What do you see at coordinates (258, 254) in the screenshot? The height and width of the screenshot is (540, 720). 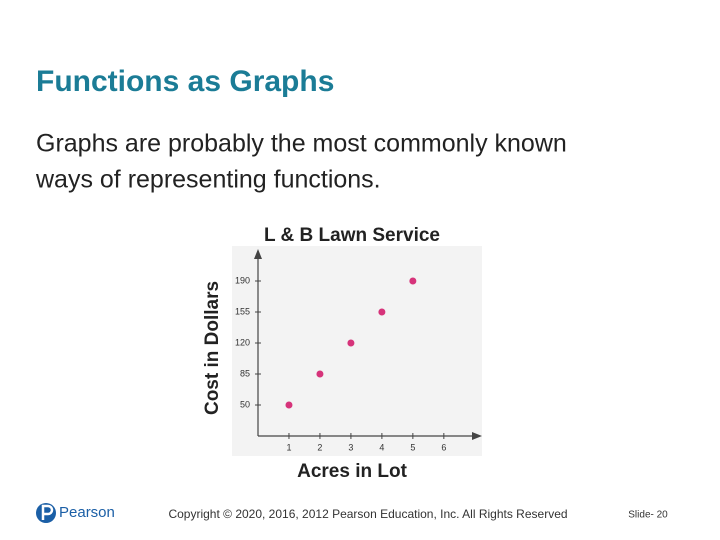 I see `y-arrow` at bounding box center [258, 254].